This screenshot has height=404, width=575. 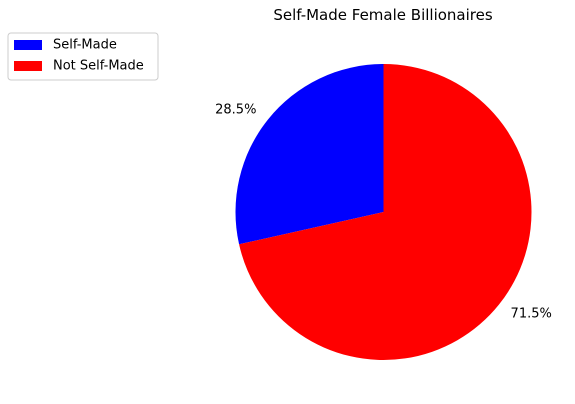 I want to click on pie-label-not-self-made: 71.5%, so click(x=531, y=313).